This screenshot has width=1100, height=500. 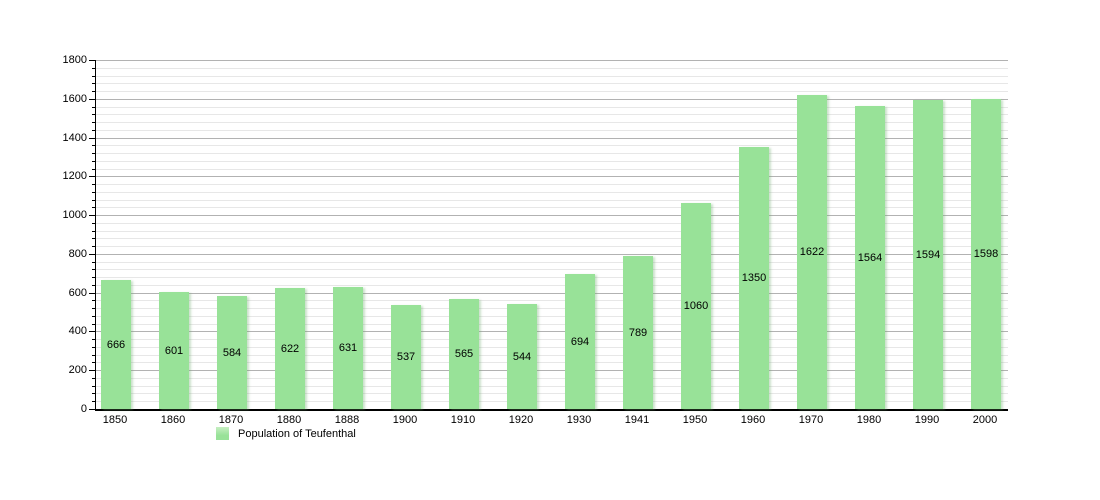 What do you see at coordinates (74, 98) in the screenshot?
I see `y-axis-label-1600: 1600` at bounding box center [74, 98].